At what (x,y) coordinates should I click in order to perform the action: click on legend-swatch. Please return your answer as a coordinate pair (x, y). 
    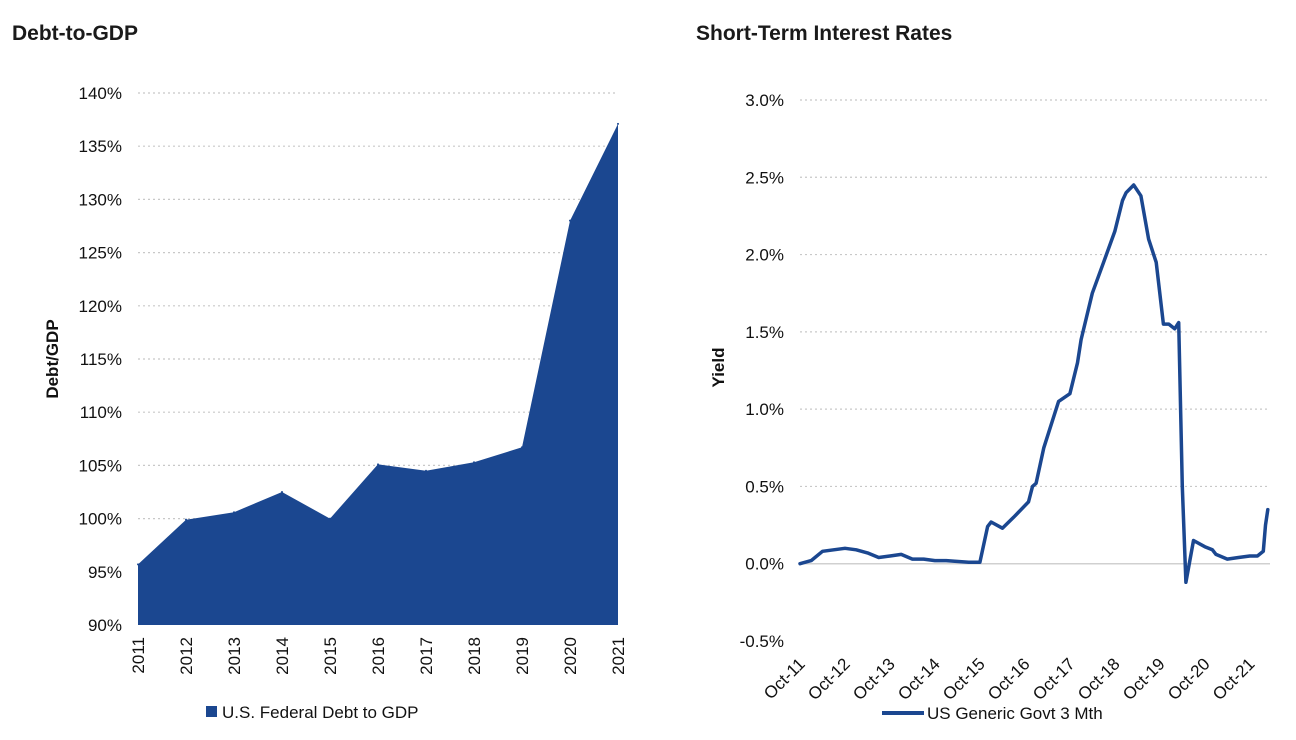
    Looking at the image, I should click on (211, 711).